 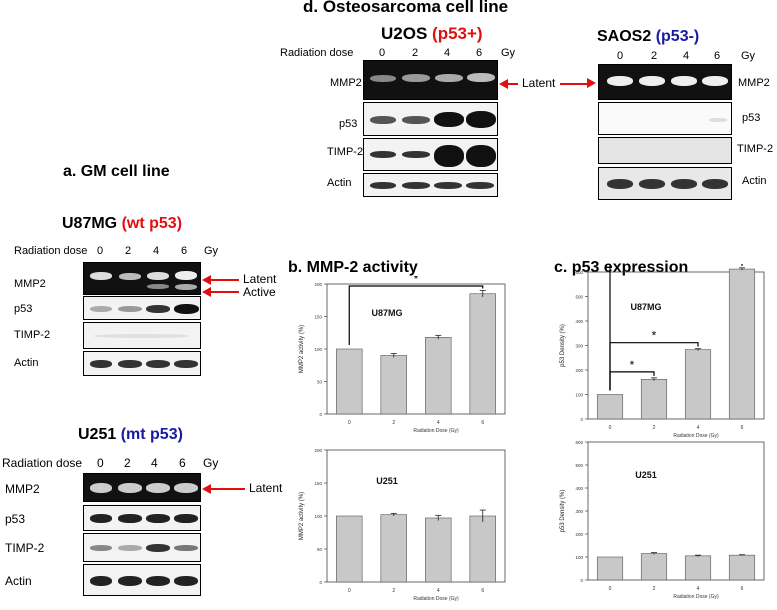 What do you see at coordinates (116, 171) in the screenshot?
I see `panel-a-title: a. GM cell line` at bounding box center [116, 171].